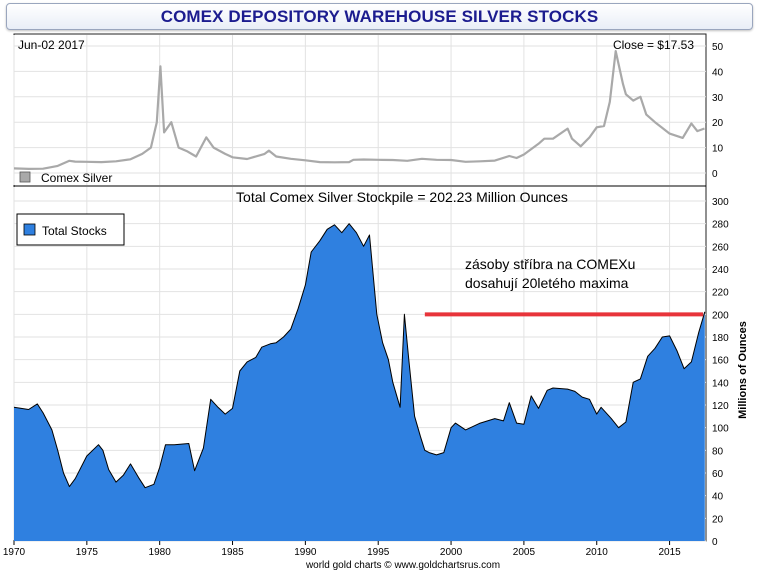 This screenshot has width=757, height=576. Describe the element at coordinates (14, 552) in the screenshot. I see `x-tick-label: 1970` at that location.